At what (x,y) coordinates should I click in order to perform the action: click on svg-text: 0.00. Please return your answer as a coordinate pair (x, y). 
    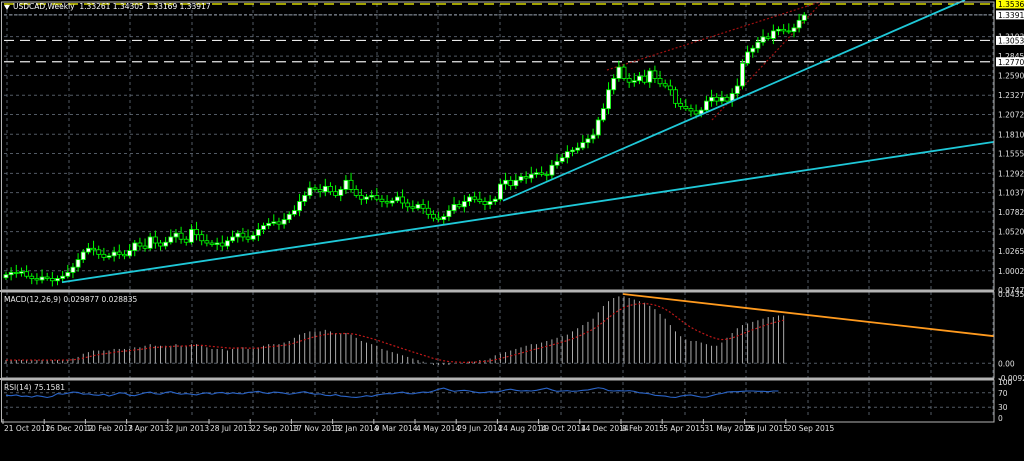
    Looking at the image, I should click on (1006, 363).